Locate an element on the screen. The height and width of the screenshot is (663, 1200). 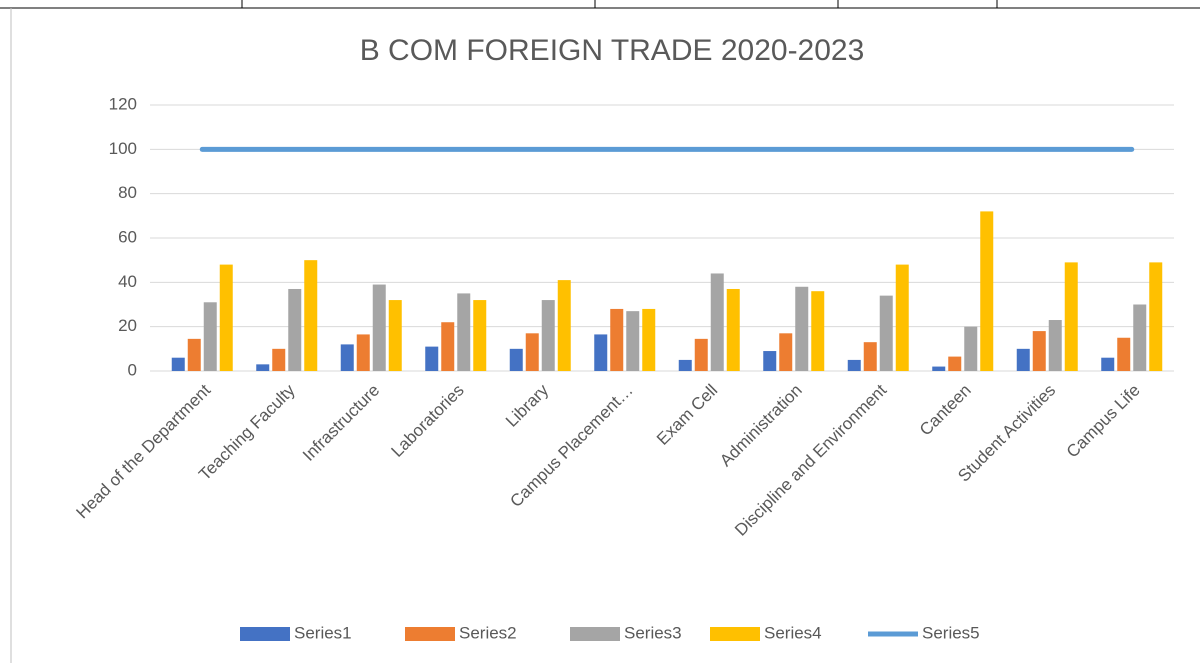
x-tick-label: Library is located at coordinates (527, 405).